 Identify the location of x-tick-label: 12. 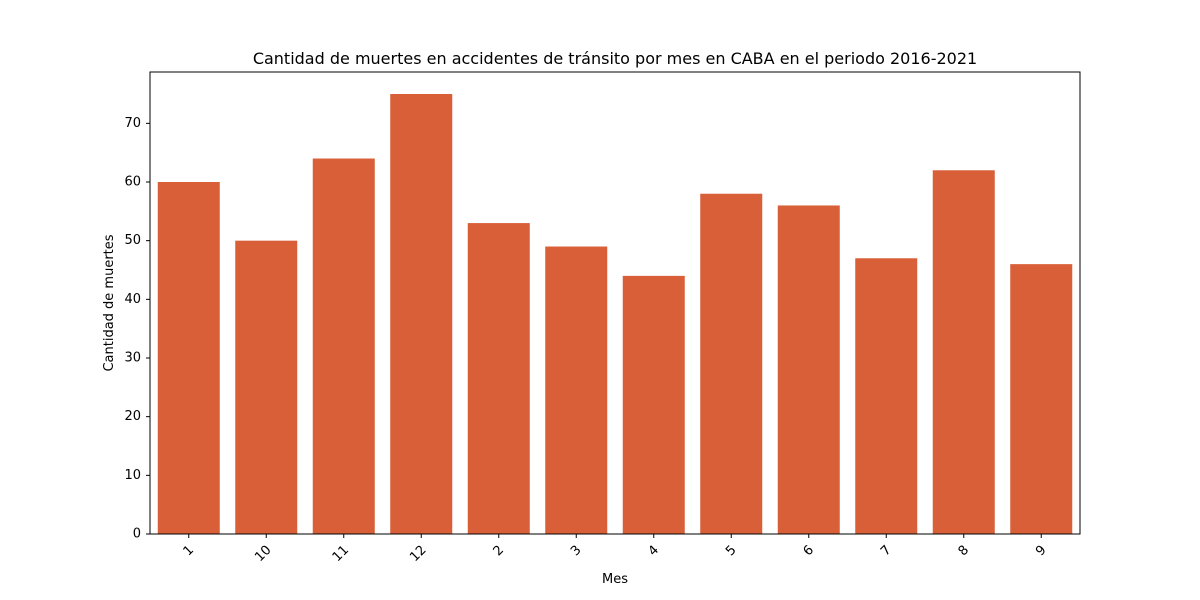
(418, 554).